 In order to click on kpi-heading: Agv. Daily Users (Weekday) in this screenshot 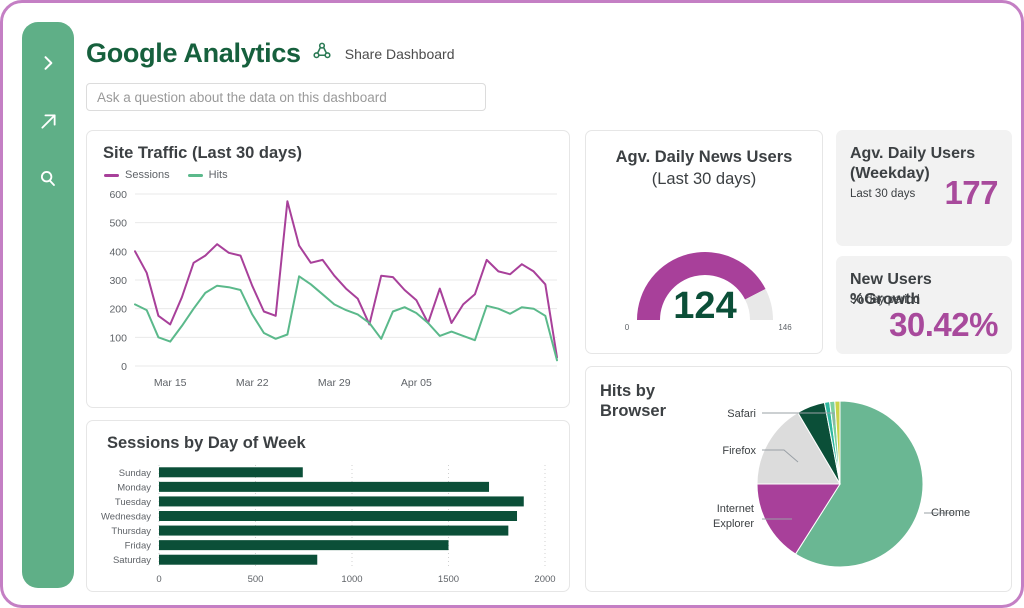, I will do `click(913, 163)`.